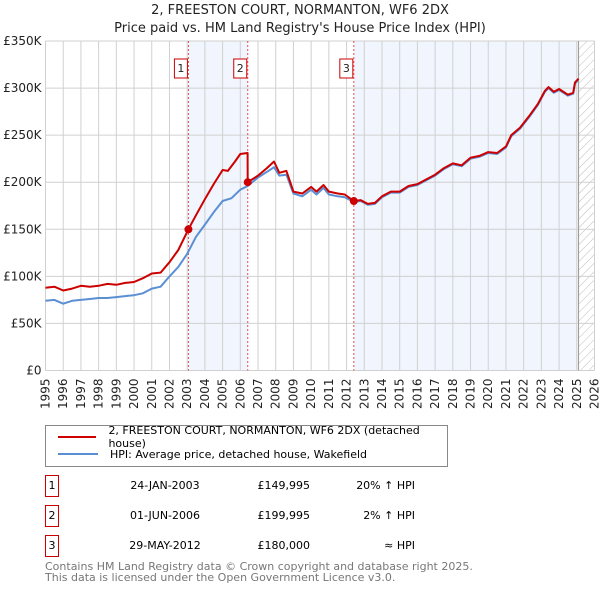  I want to click on x-tick-label: 2005, so click(223, 394).